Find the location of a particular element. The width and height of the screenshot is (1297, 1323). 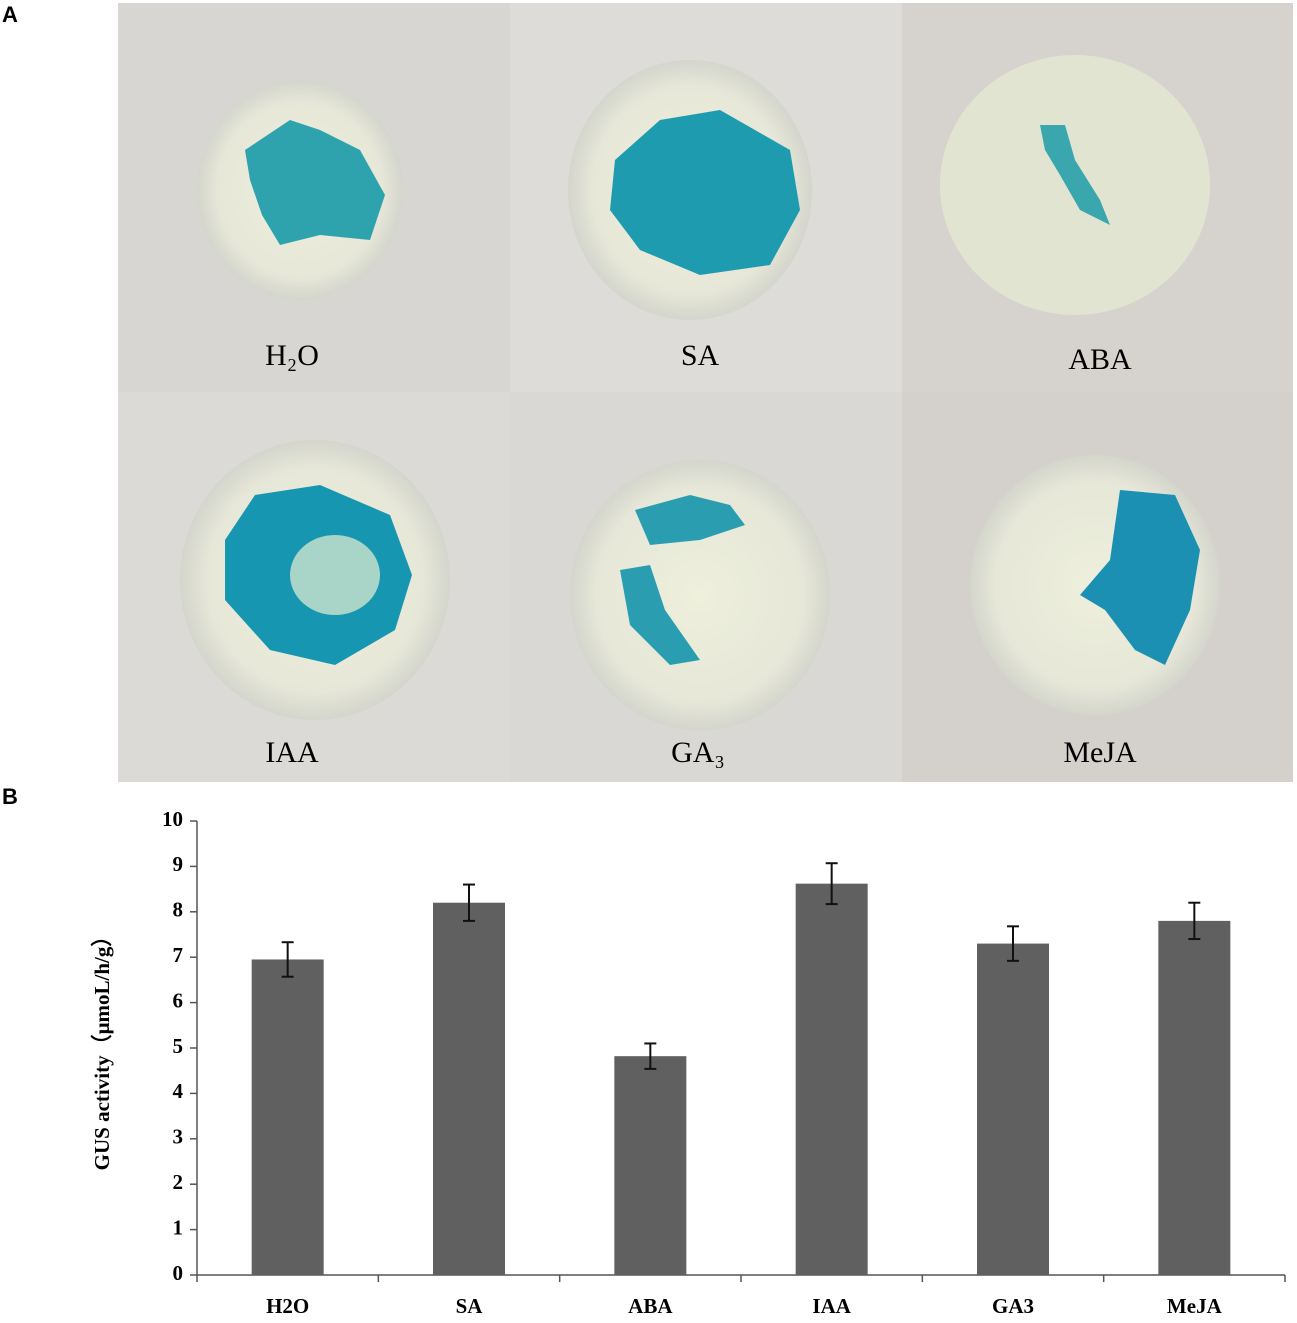

y-tick-label: 10 is located at coordinates (172, 819).